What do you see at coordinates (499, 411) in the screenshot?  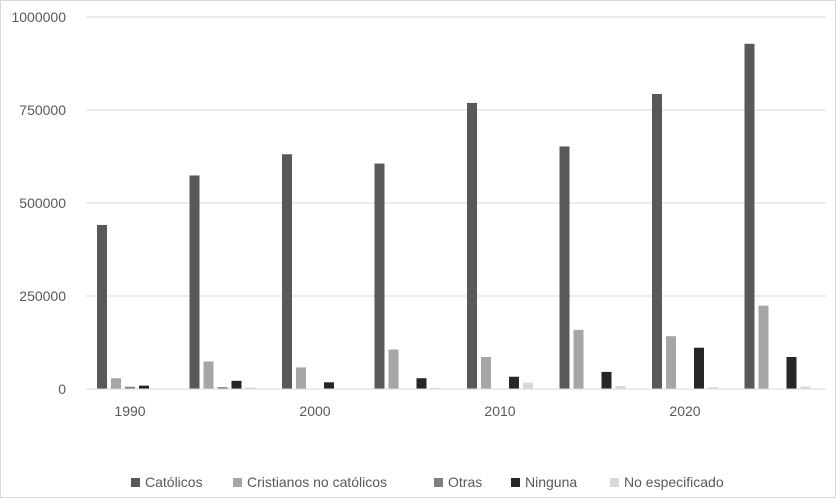 I see `x-tick-label: 2010` at bounding box center [499, 411].